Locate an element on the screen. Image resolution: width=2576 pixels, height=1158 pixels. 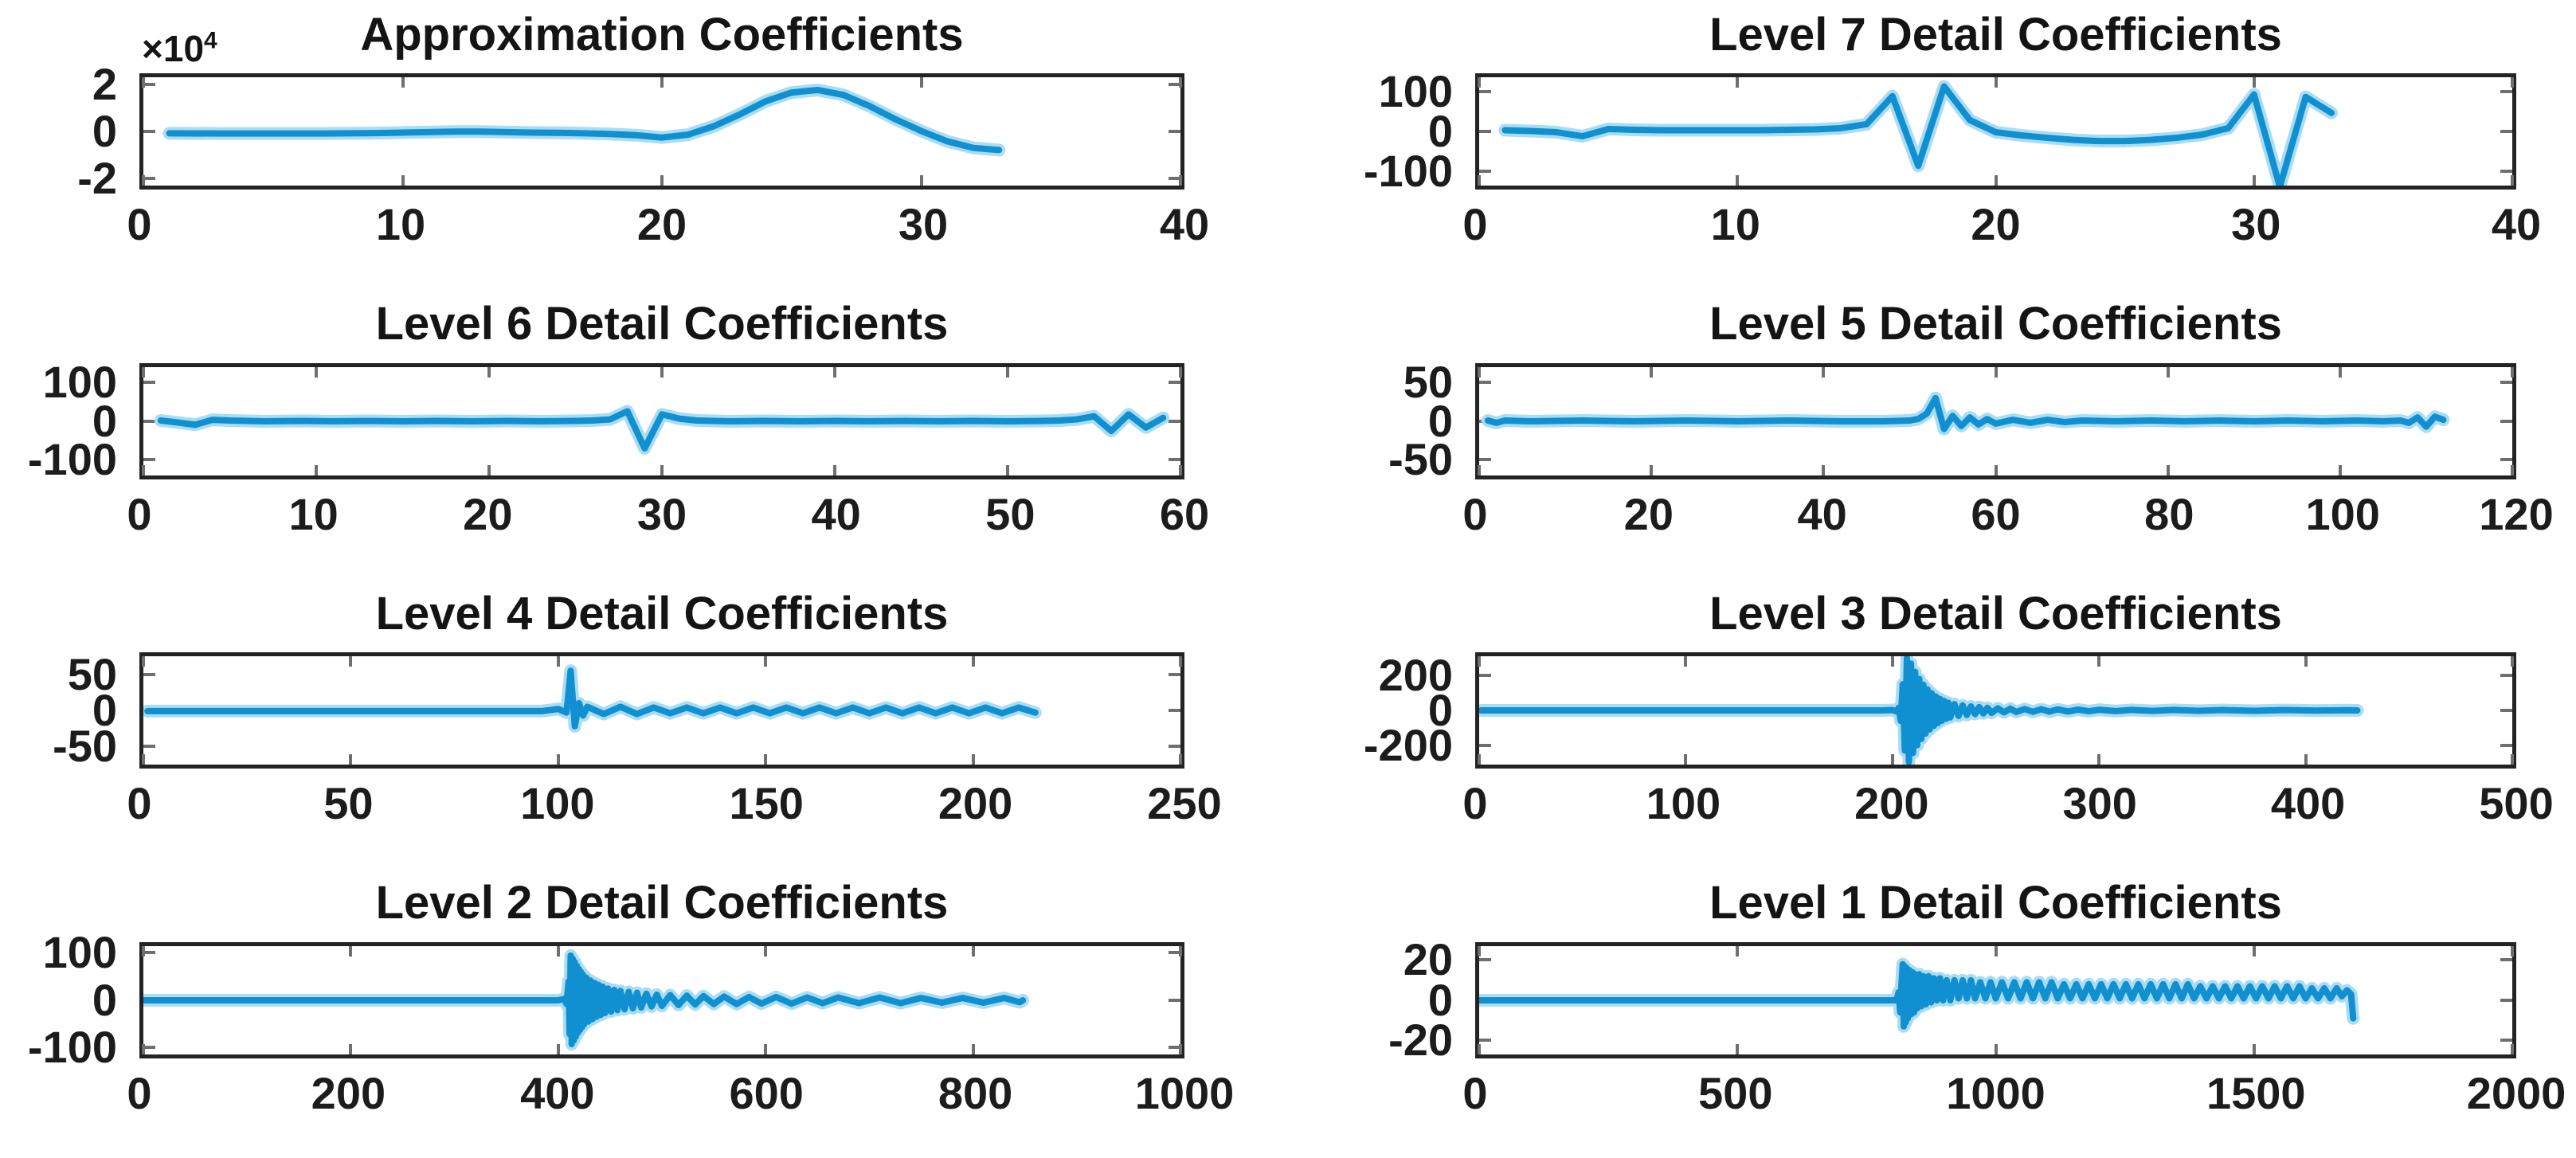
x-tick-label: 500 is located at coordinates (1735, 1092).